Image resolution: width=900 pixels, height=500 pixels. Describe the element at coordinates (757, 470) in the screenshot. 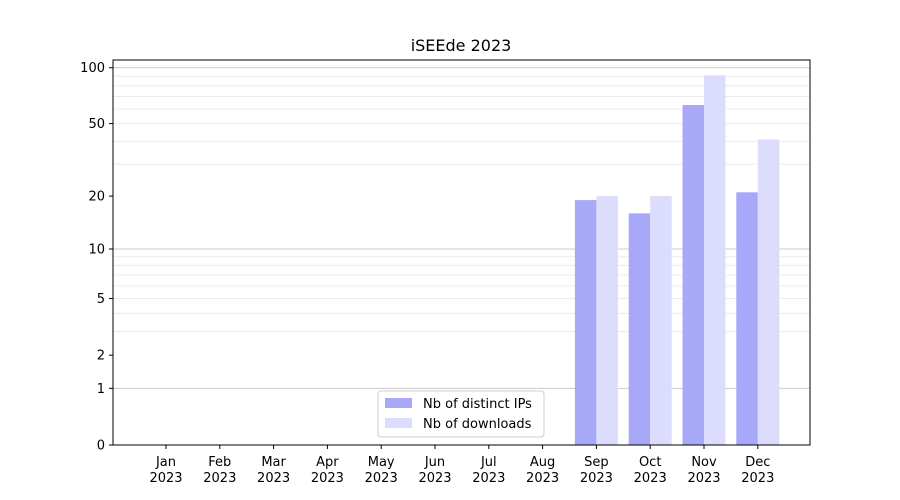

I see `x-tick-label: Dec 2023` at that location.